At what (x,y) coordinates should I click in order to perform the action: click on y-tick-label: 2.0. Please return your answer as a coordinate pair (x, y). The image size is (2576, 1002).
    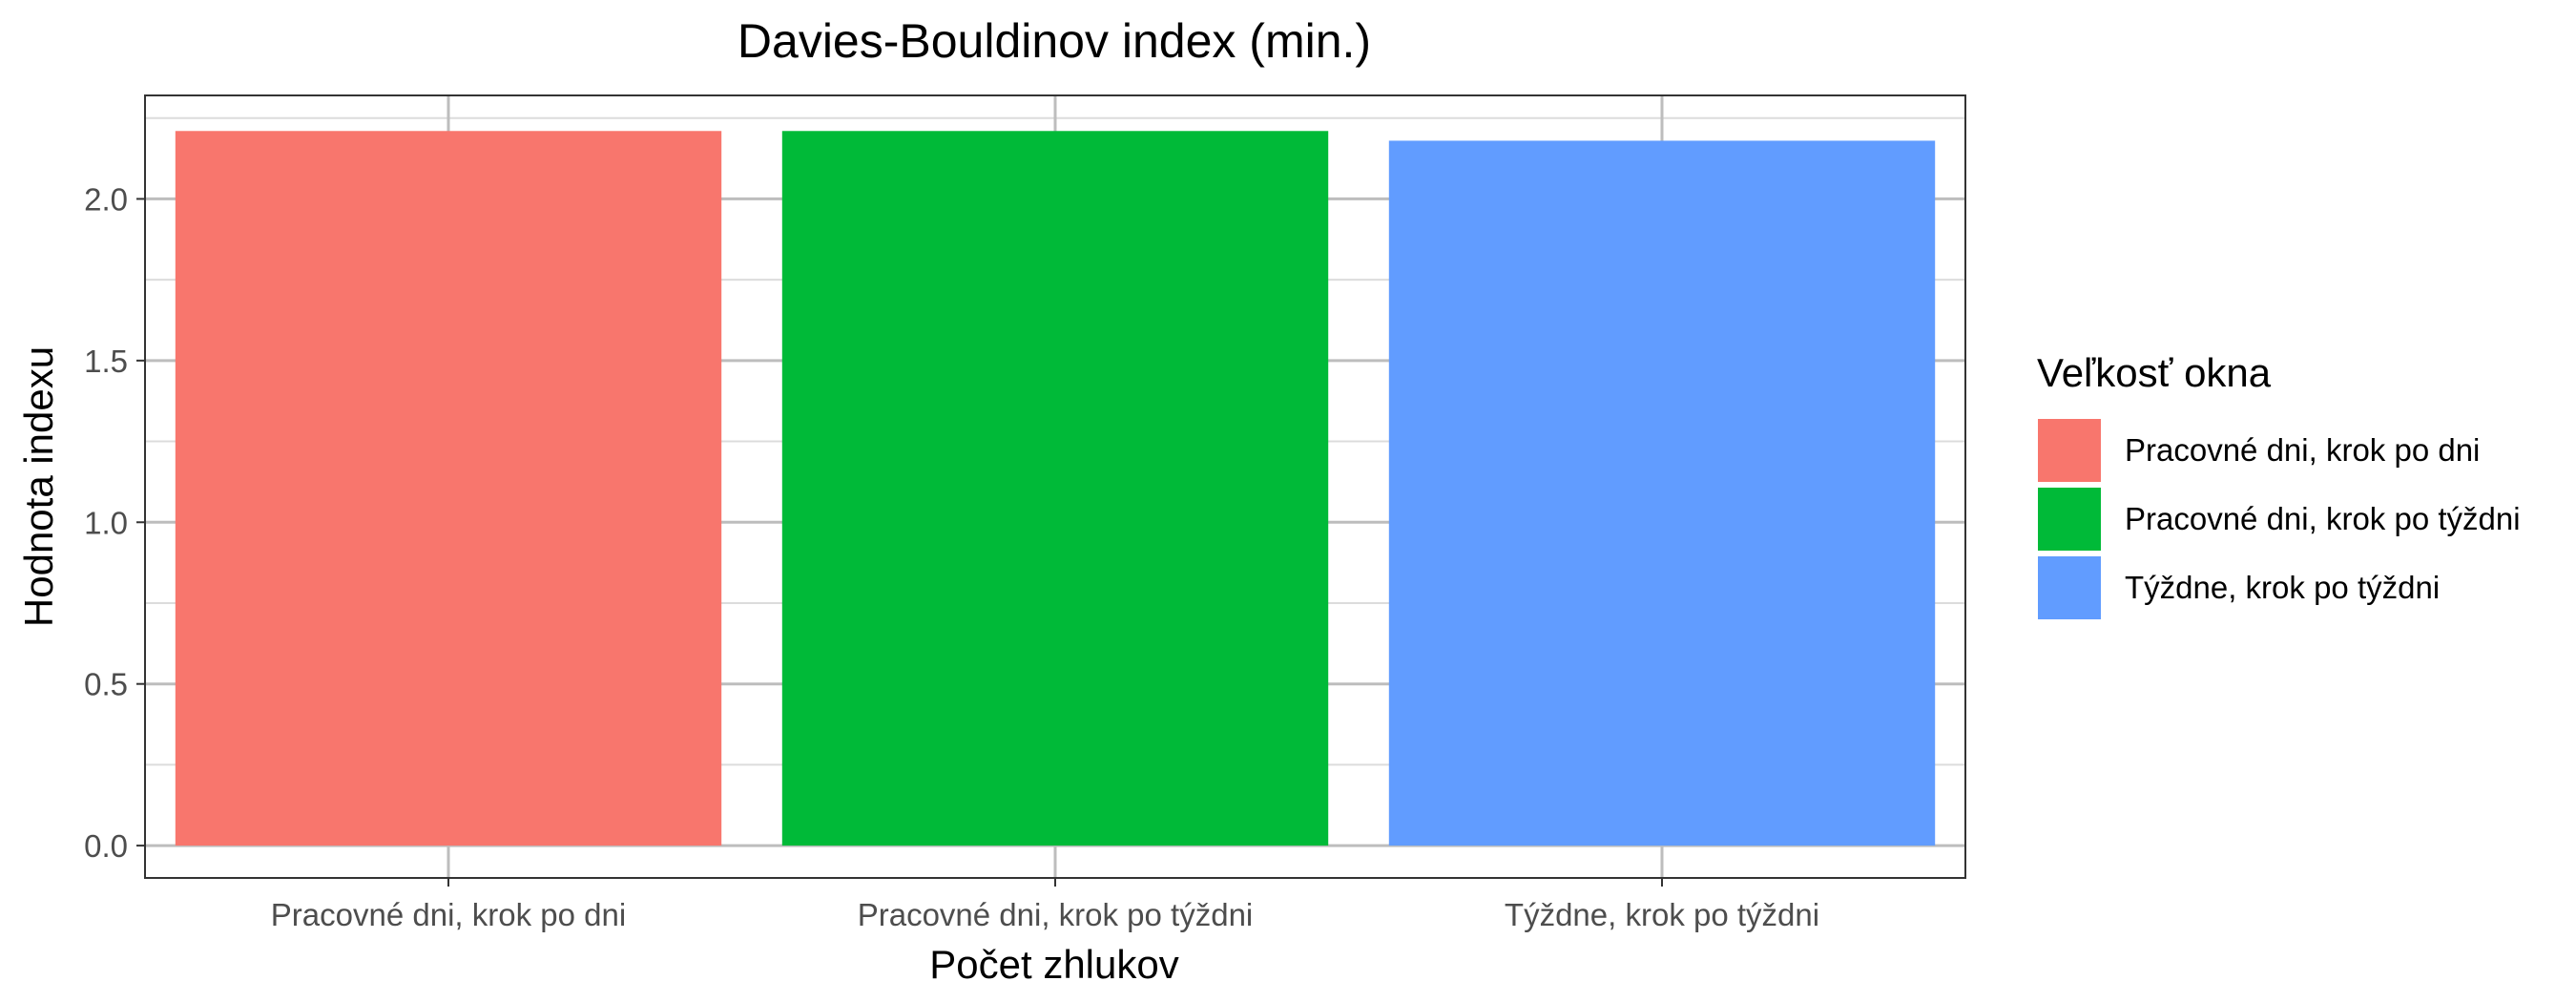
    Looking at the image, I should click on (106, 199).